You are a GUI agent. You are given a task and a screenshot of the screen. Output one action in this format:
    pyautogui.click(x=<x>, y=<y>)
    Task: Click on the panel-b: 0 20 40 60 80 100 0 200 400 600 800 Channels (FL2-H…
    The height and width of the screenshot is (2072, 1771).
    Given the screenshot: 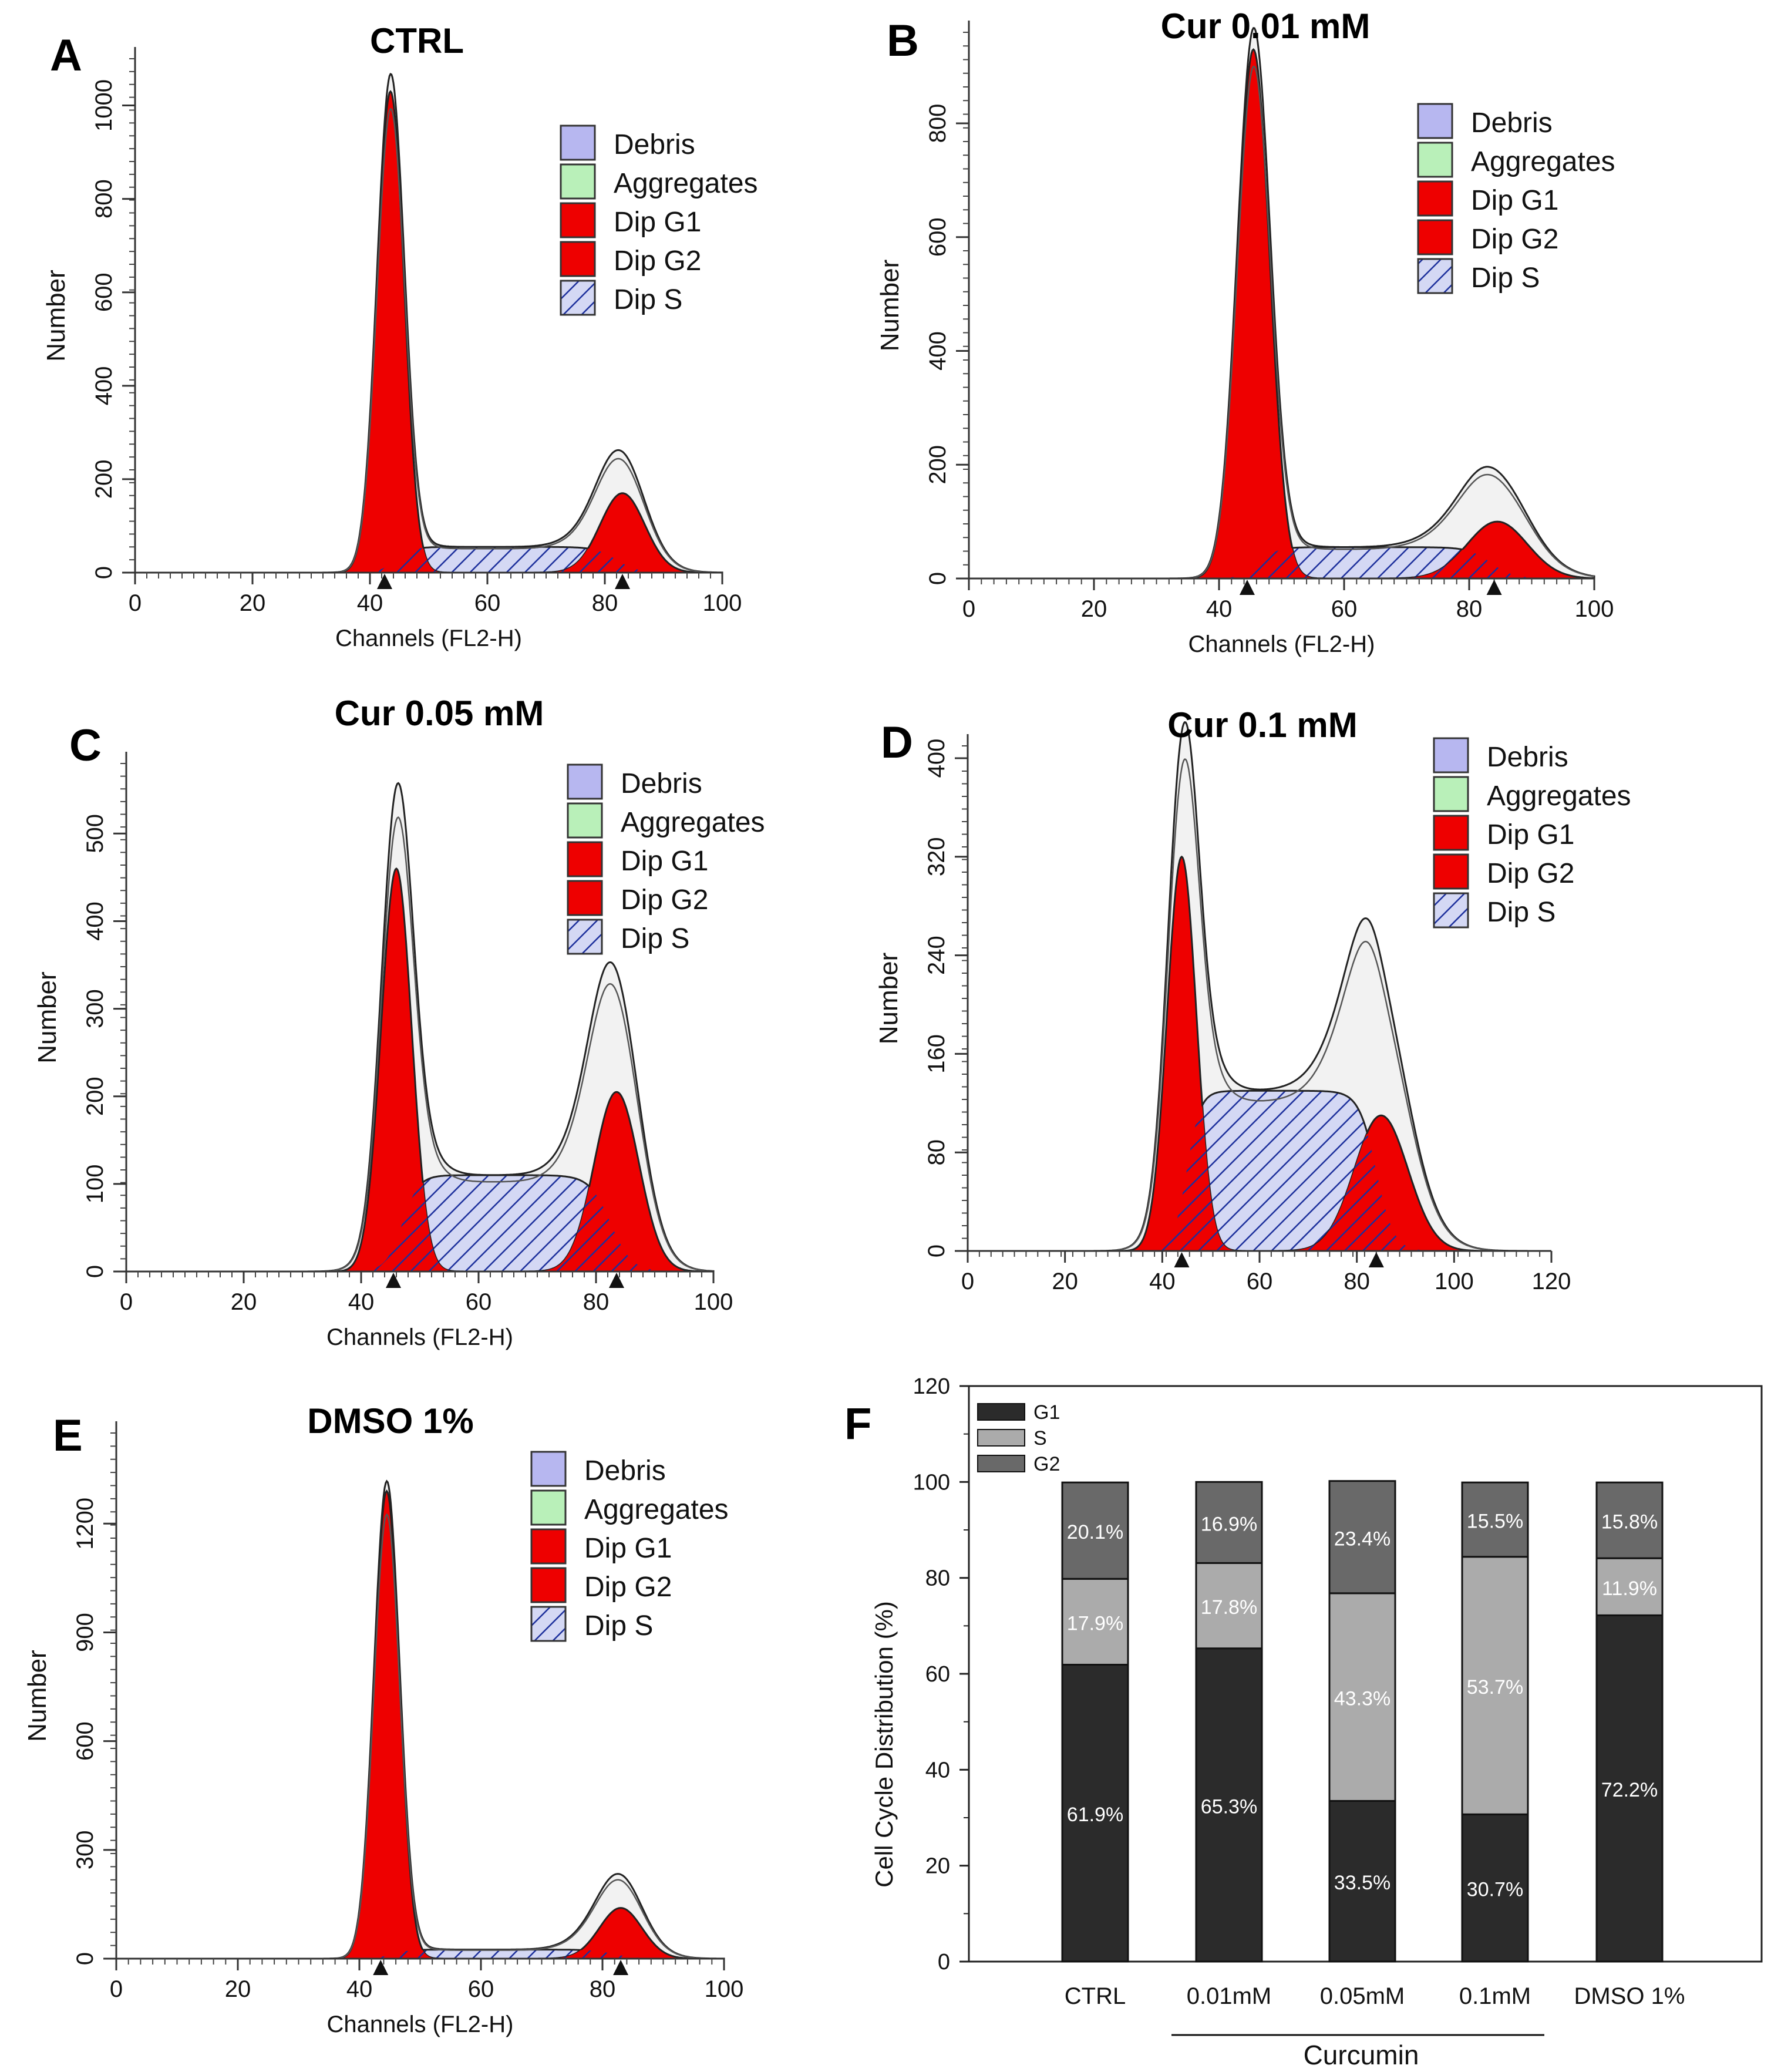 What is the action you would take?
    pyautogui.click(x=1245, y=331)
    